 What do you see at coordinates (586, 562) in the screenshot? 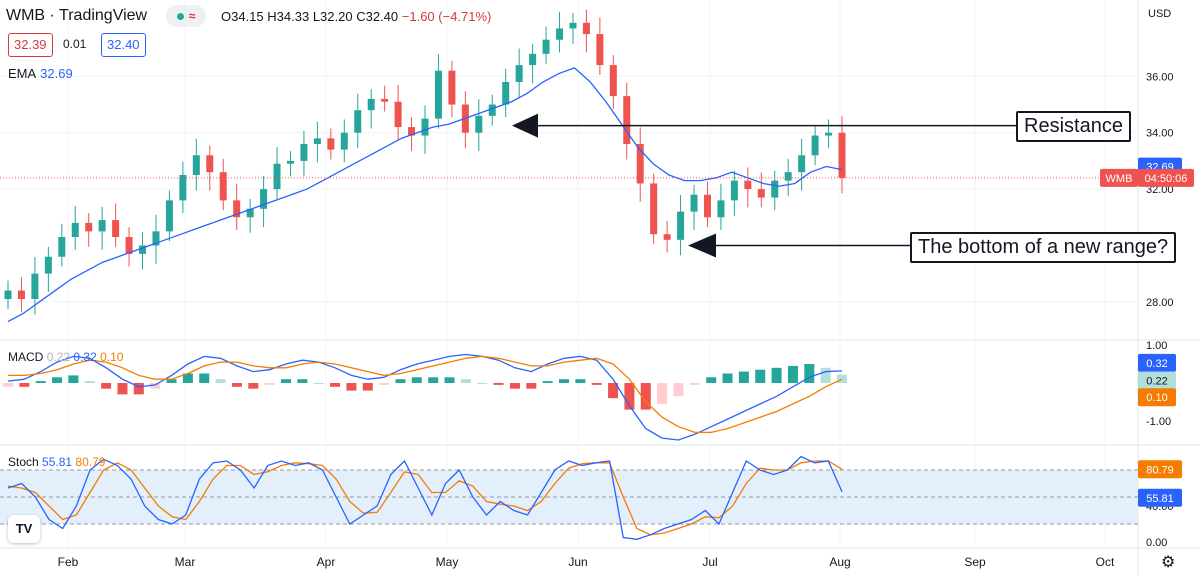
I see `time-axis: Feb Mar Apr May Jun Jul Aug Sep Oct` at bounding box center [586, 562].